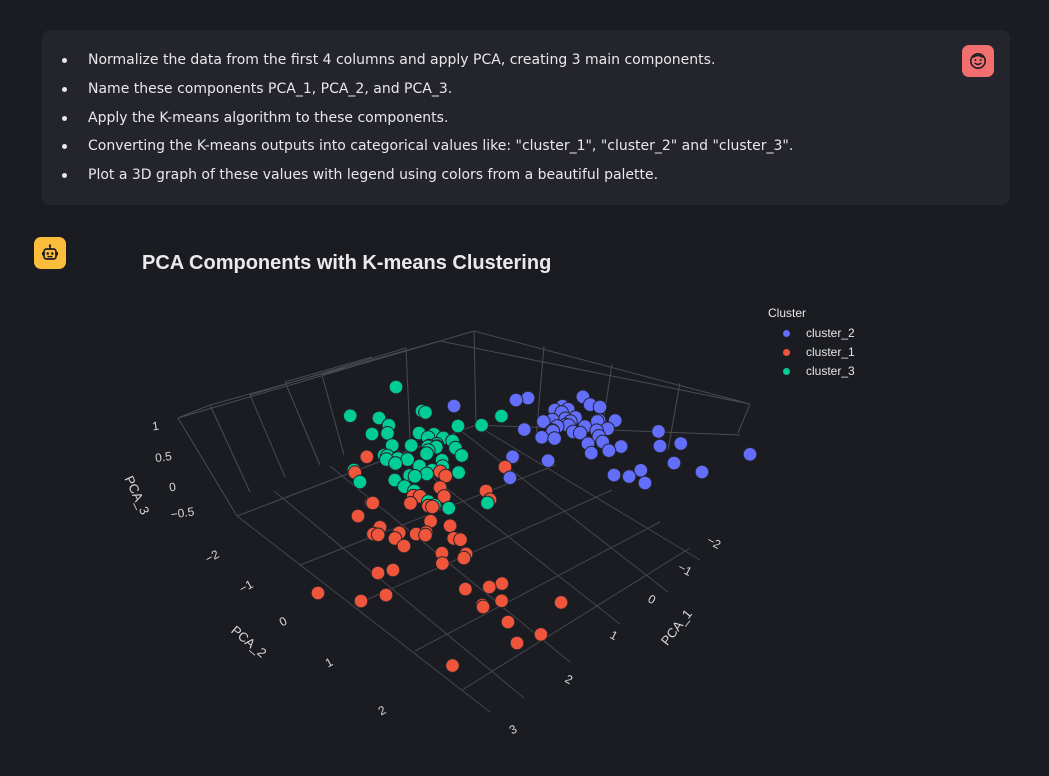 The width and height of the screenshot is (1049, 776). Describe the element at coordinates (212, 556) in the screenshot. I see `axis-y-tick-label: −2` at that location.